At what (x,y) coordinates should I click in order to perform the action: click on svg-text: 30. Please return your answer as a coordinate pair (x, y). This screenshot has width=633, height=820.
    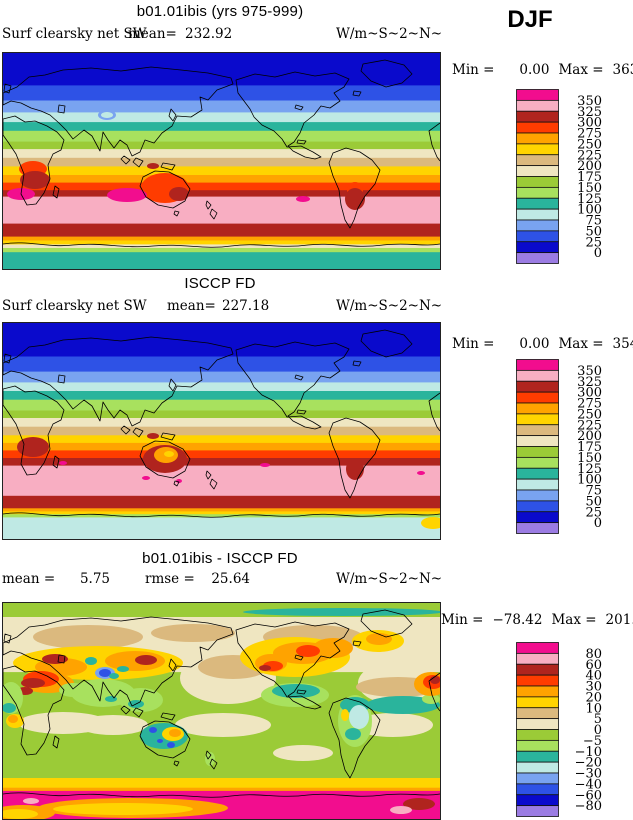
    Looking at the image, I should click on (593, 687).